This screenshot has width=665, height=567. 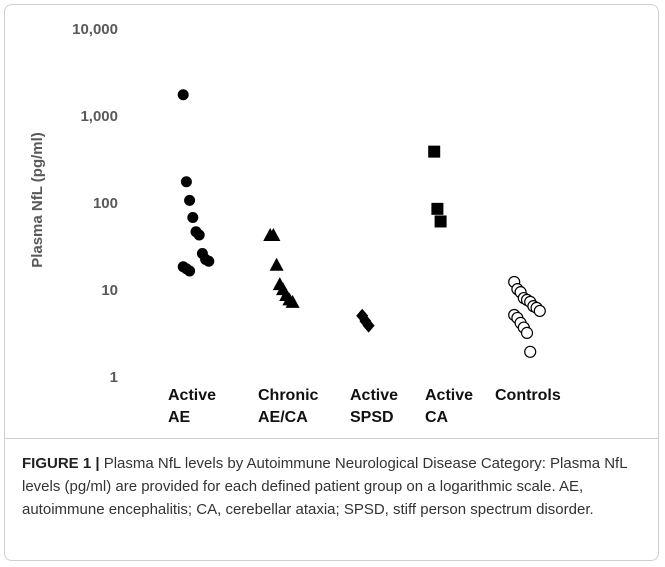 I want to click on separator, so click(x=331, y=438).